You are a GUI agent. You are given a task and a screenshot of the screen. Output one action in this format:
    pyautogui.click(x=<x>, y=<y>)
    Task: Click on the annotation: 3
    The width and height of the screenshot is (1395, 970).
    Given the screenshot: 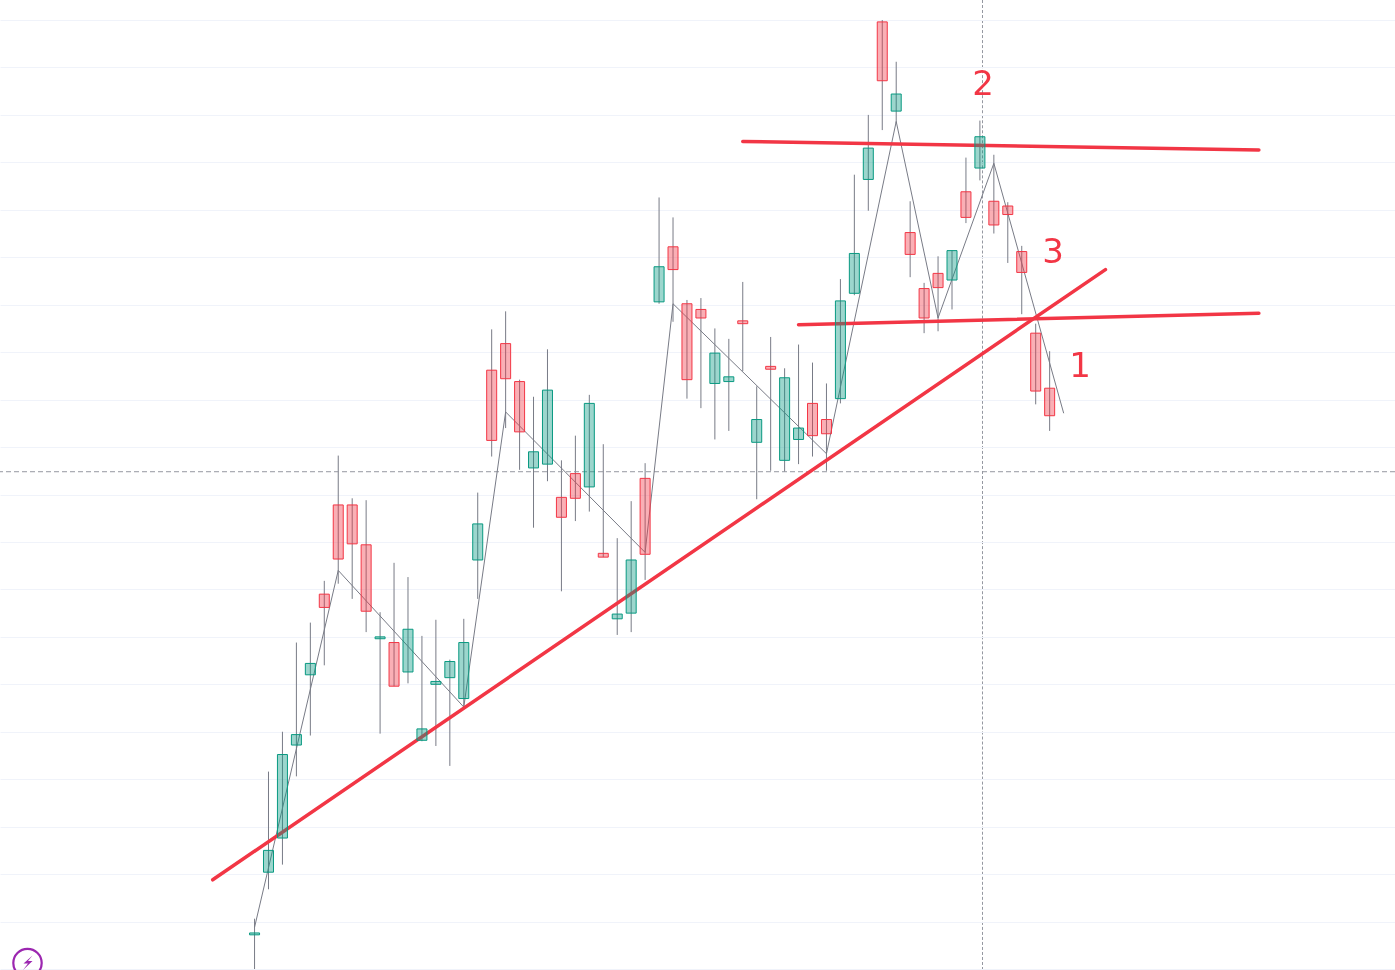 What is the action you would take?
    pyautogui.click(x=1053, y=251)
    